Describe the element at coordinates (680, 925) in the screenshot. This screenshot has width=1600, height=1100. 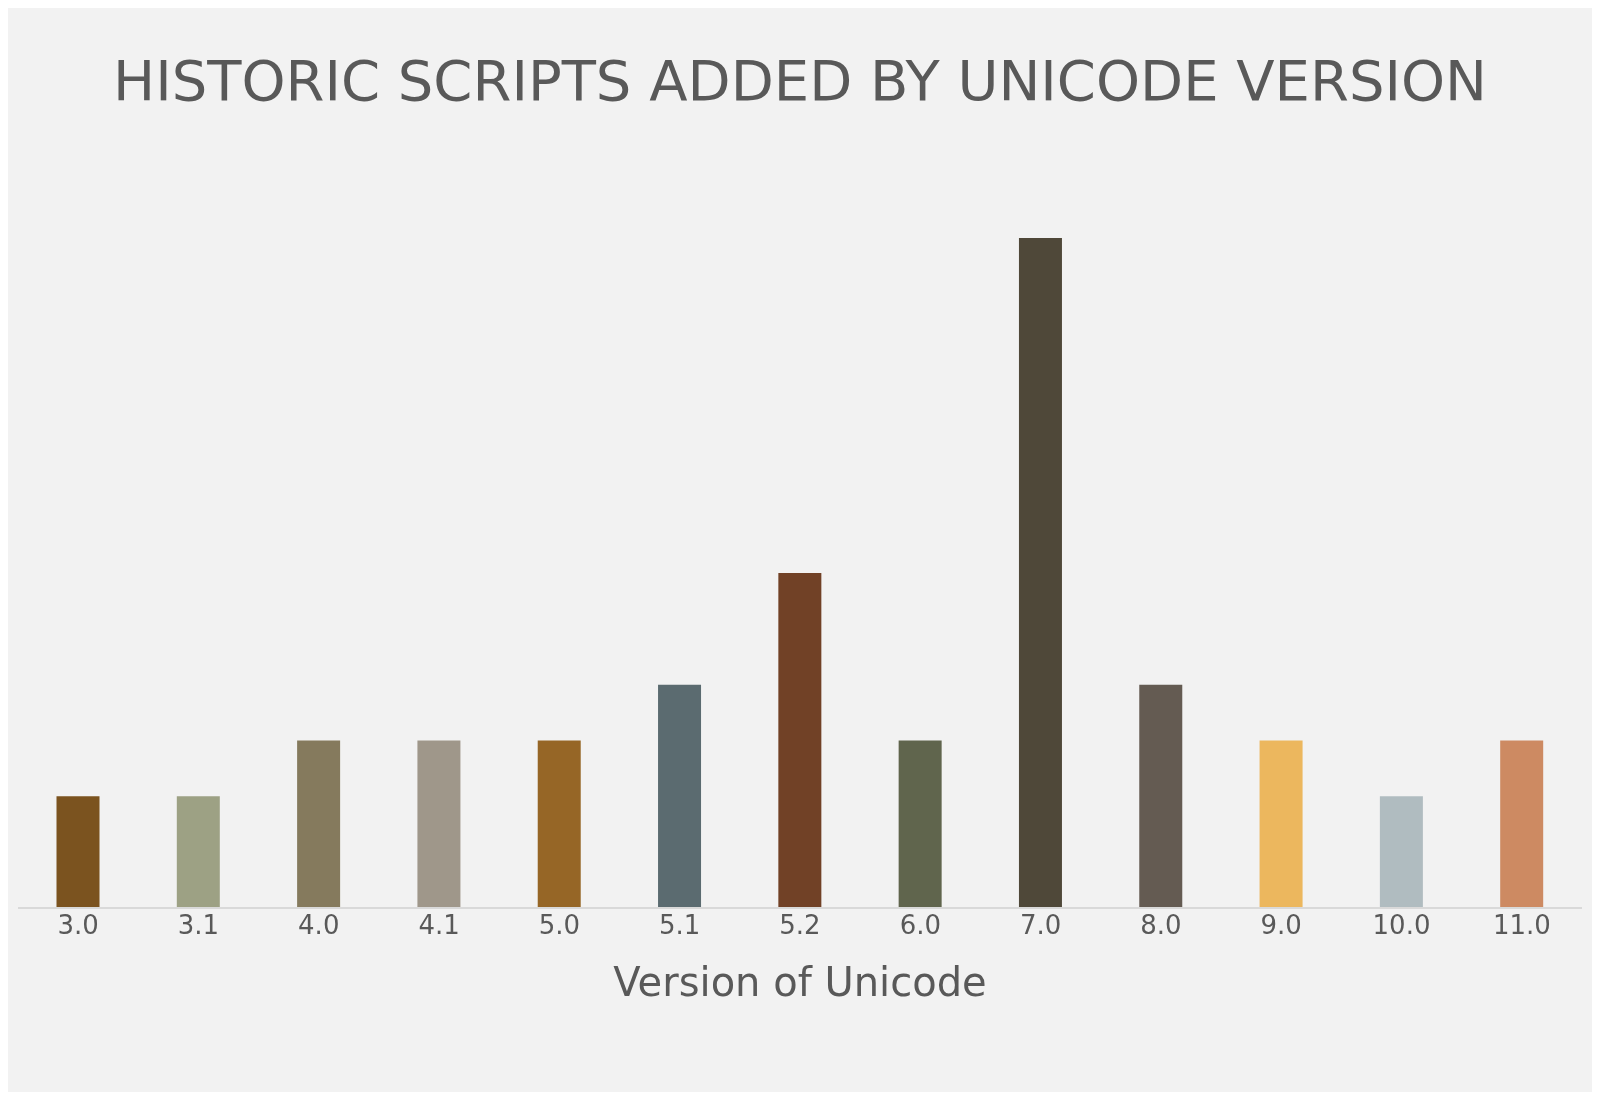
I see `x-tick-label: 5.1` at that location.